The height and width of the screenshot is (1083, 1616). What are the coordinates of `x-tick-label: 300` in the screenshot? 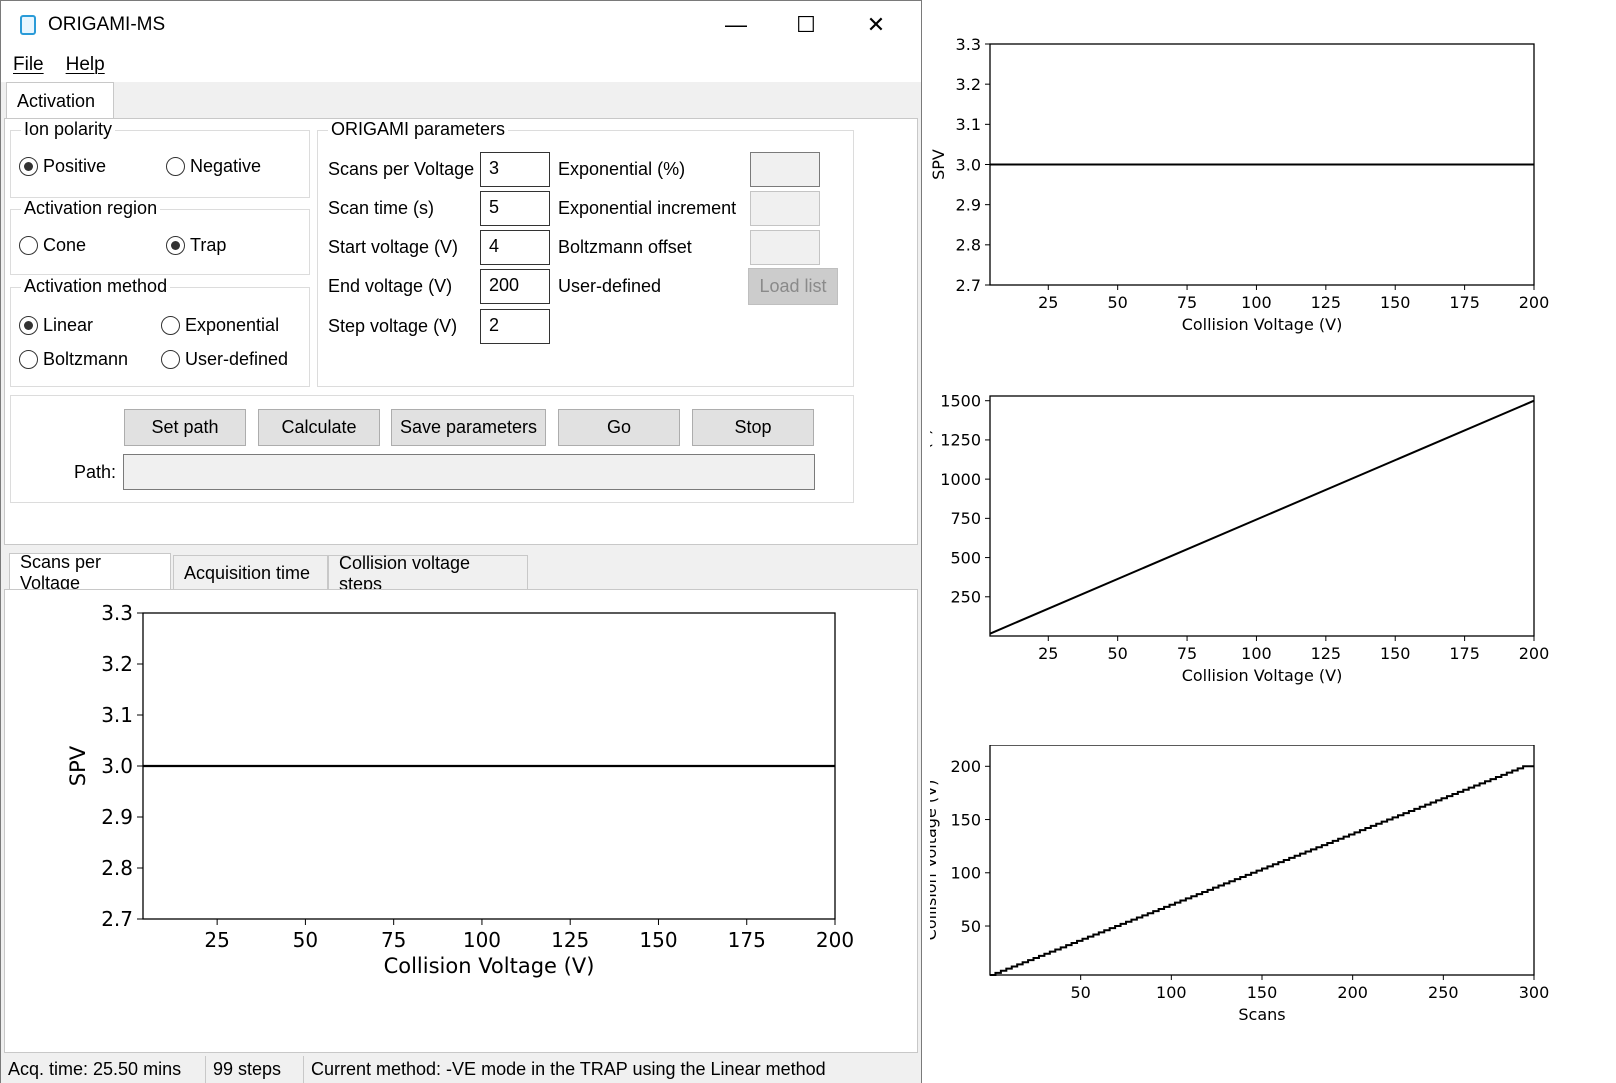 It's located at (1534, 992).